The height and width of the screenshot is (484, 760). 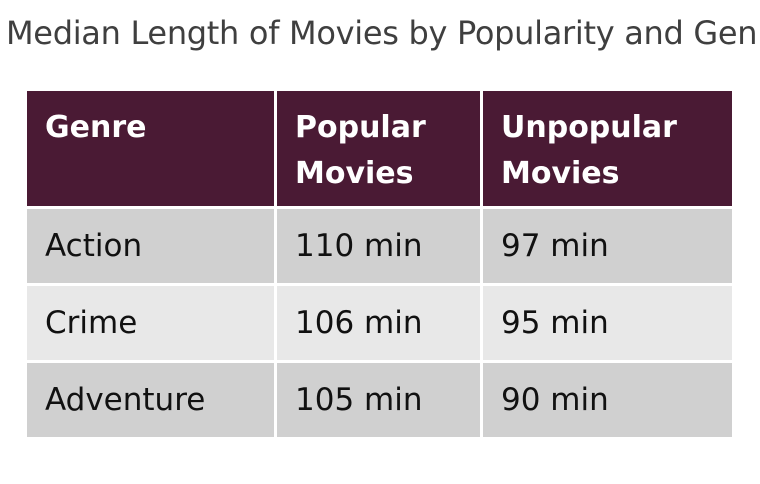 I want to click on cell-genre: Crime, so click(x=150, y=323).